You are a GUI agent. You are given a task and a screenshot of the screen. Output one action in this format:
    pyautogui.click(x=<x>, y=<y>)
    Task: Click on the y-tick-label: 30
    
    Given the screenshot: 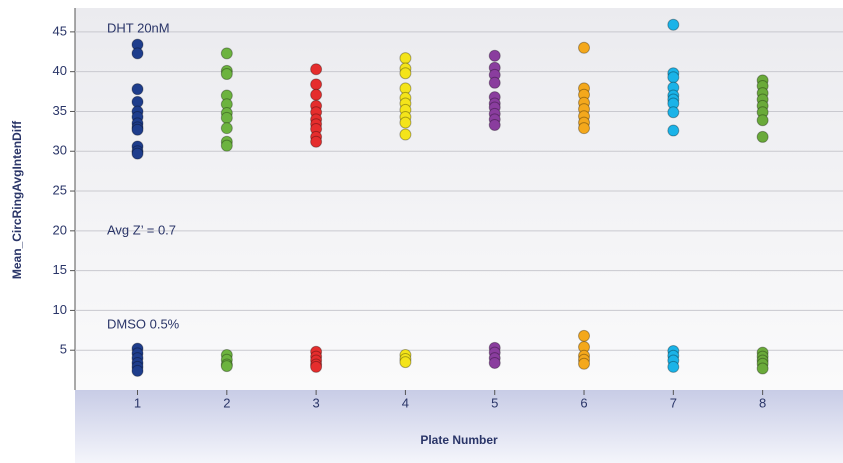 What is the action you would take?
    pyautogui.click(x=60, y=150)
    